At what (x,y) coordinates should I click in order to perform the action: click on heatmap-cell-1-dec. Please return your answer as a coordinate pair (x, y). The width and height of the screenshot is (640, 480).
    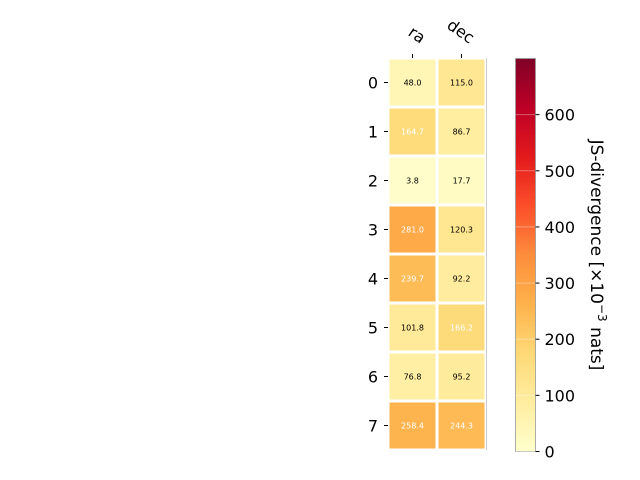
    Looking at the image, I should click on (461, 131).